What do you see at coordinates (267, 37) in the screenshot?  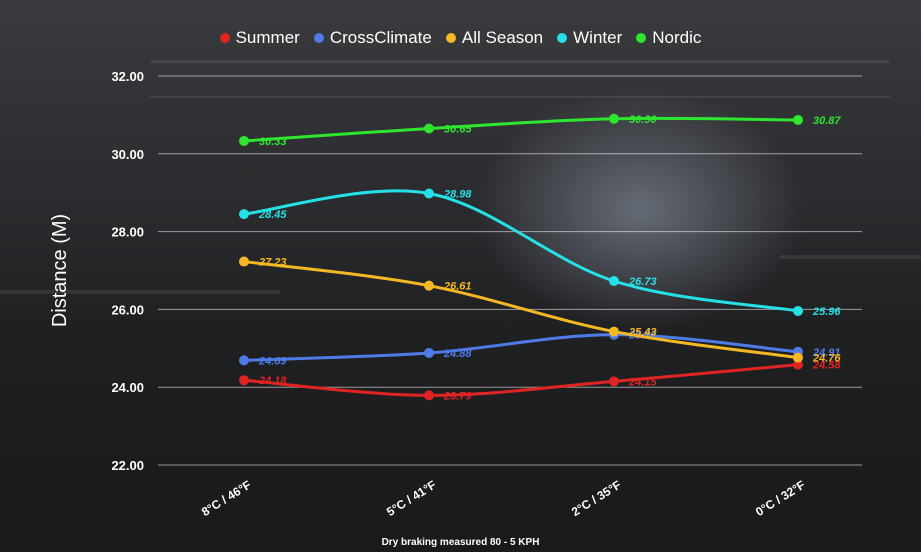 I see `legend-label: Summer` at bounding box center [267, 37].